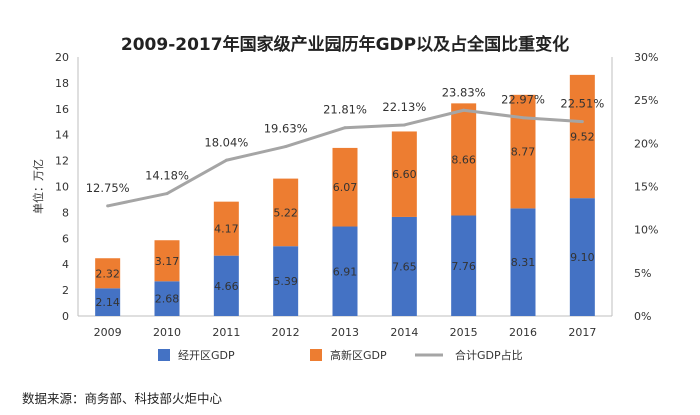  I want to click on y-tick-label: 12, so click(62, 161).